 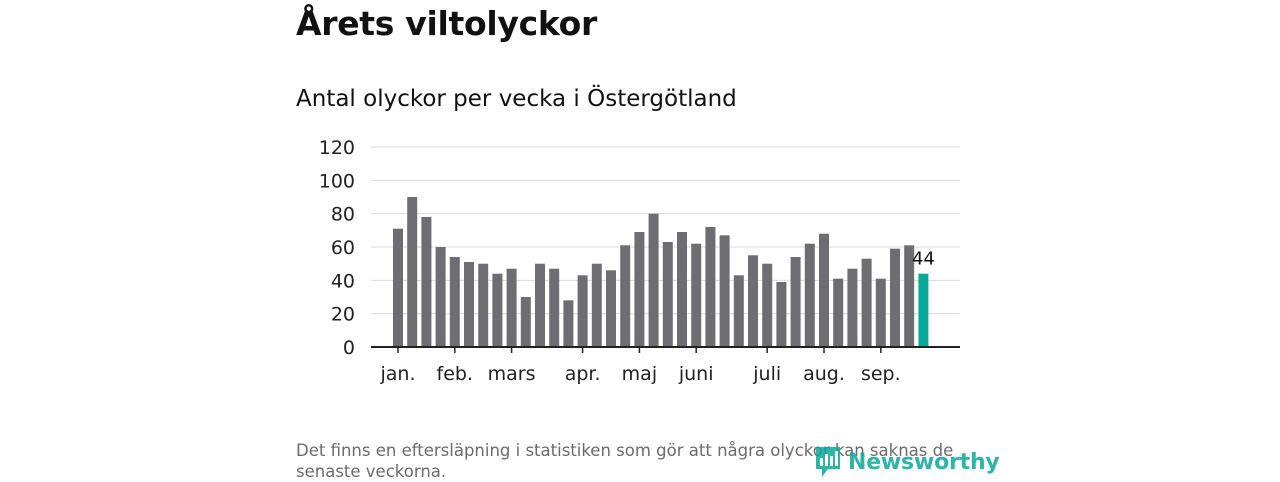 I want to click on y-tick-label: 60, so click(x=343, y=248).